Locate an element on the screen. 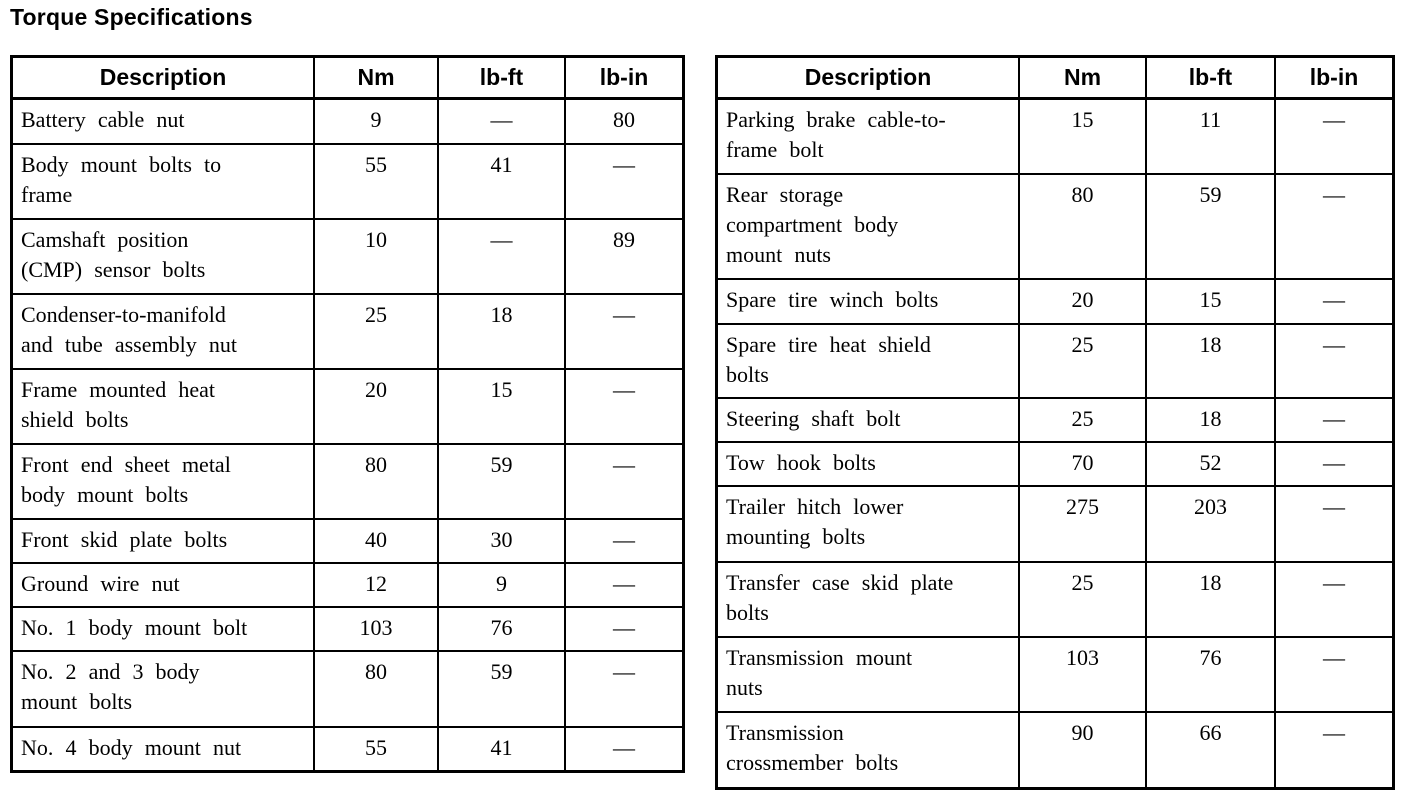 The height and width of the screenshot is (804, 1408). description-cell: Battery cable nut is located at coordinates (162, 121).